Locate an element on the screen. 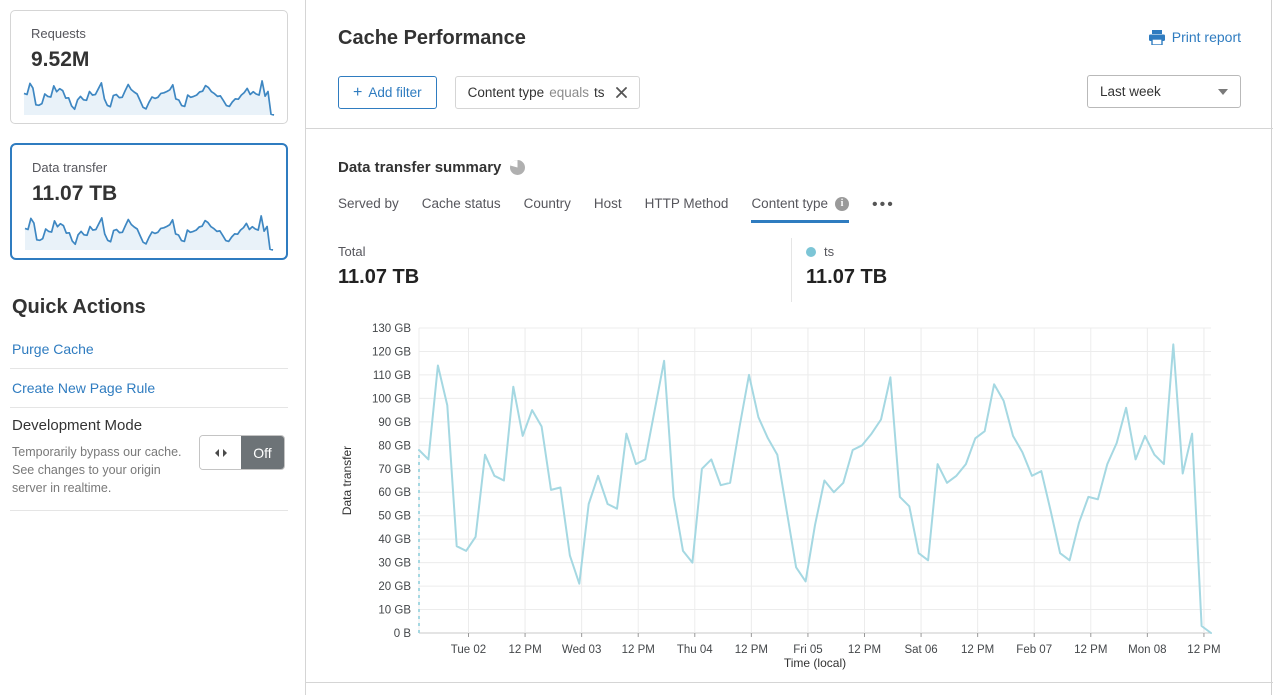 The height and width of the screenshot is (695, 1285). total-value: 11.07 TB is located at coordinates (379, 277).